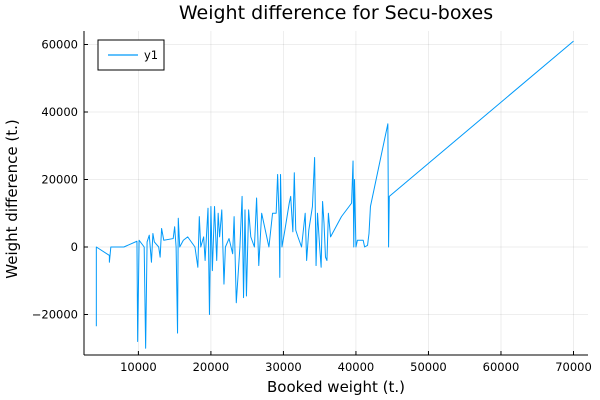 This screenshot has width=600, height=400. Describe the element at coordinates (131, 55) in the screenshot. I see `legend: y1` at that location.